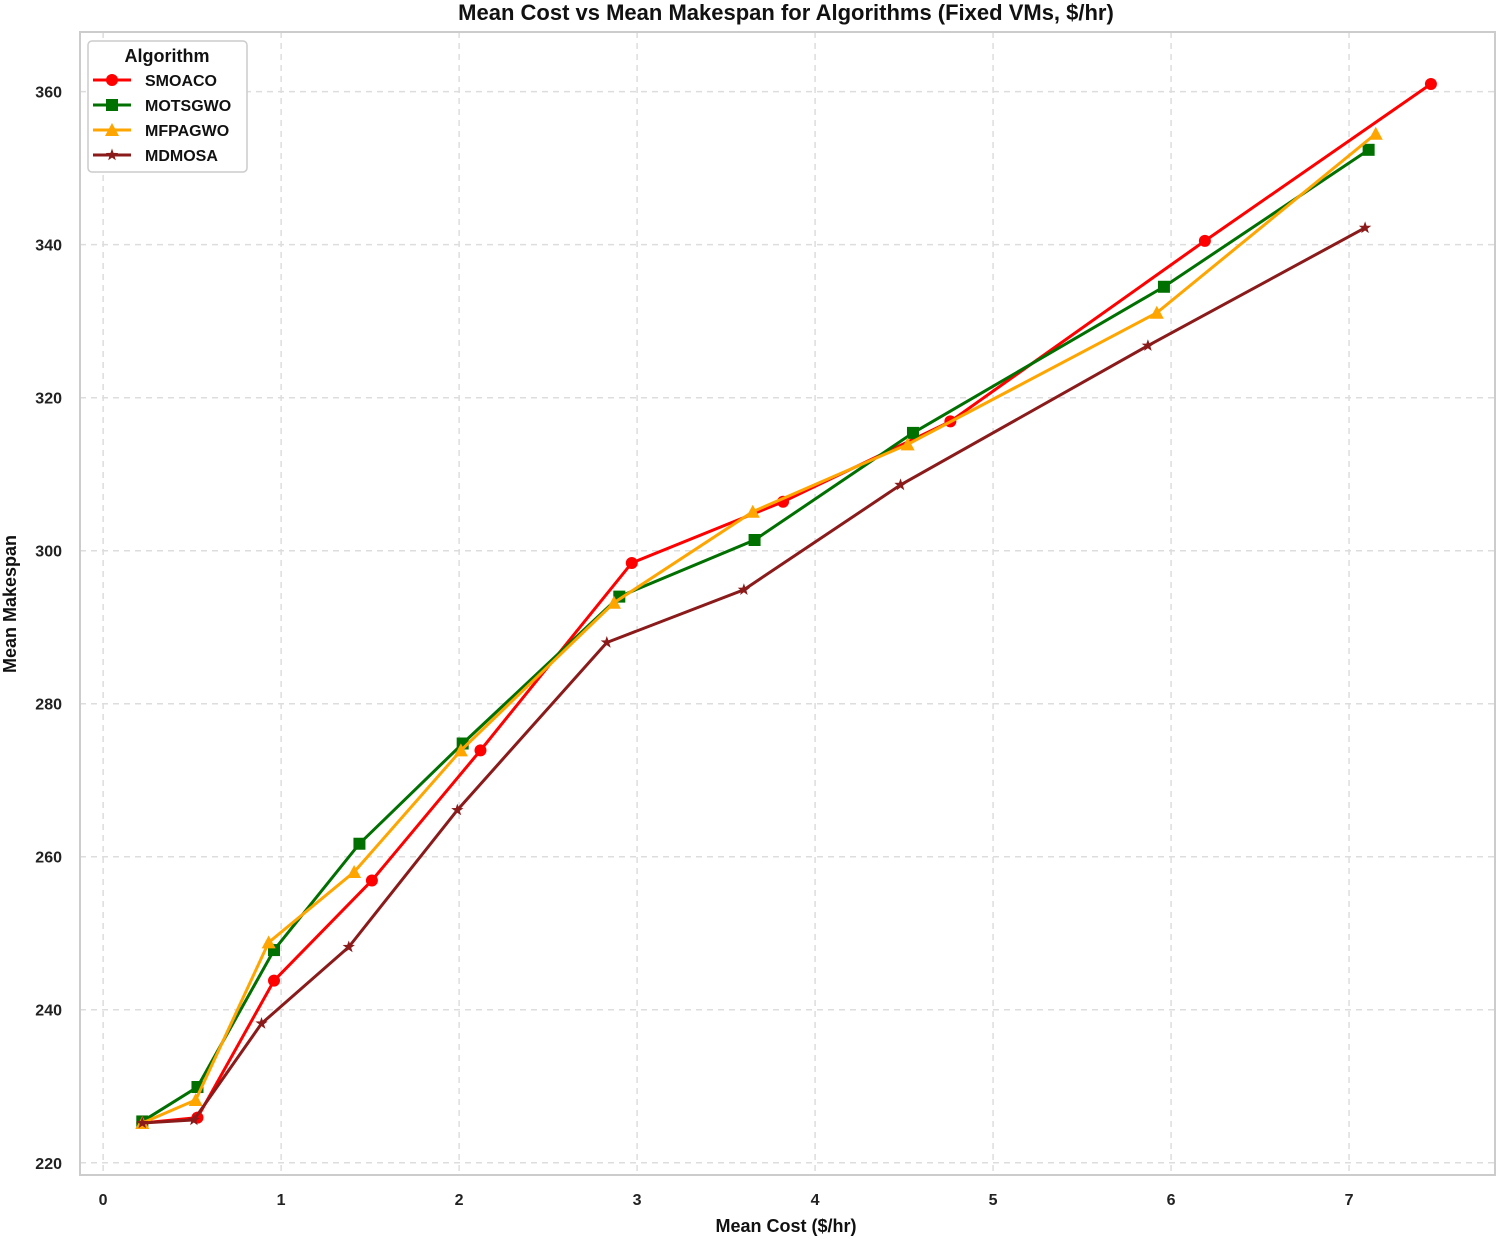 The width and height of the screenshot is (1500, 1243). Describe the element at coordinates (637, 1200) in the screenshot. I see `x-tick-label: 3` at that location.